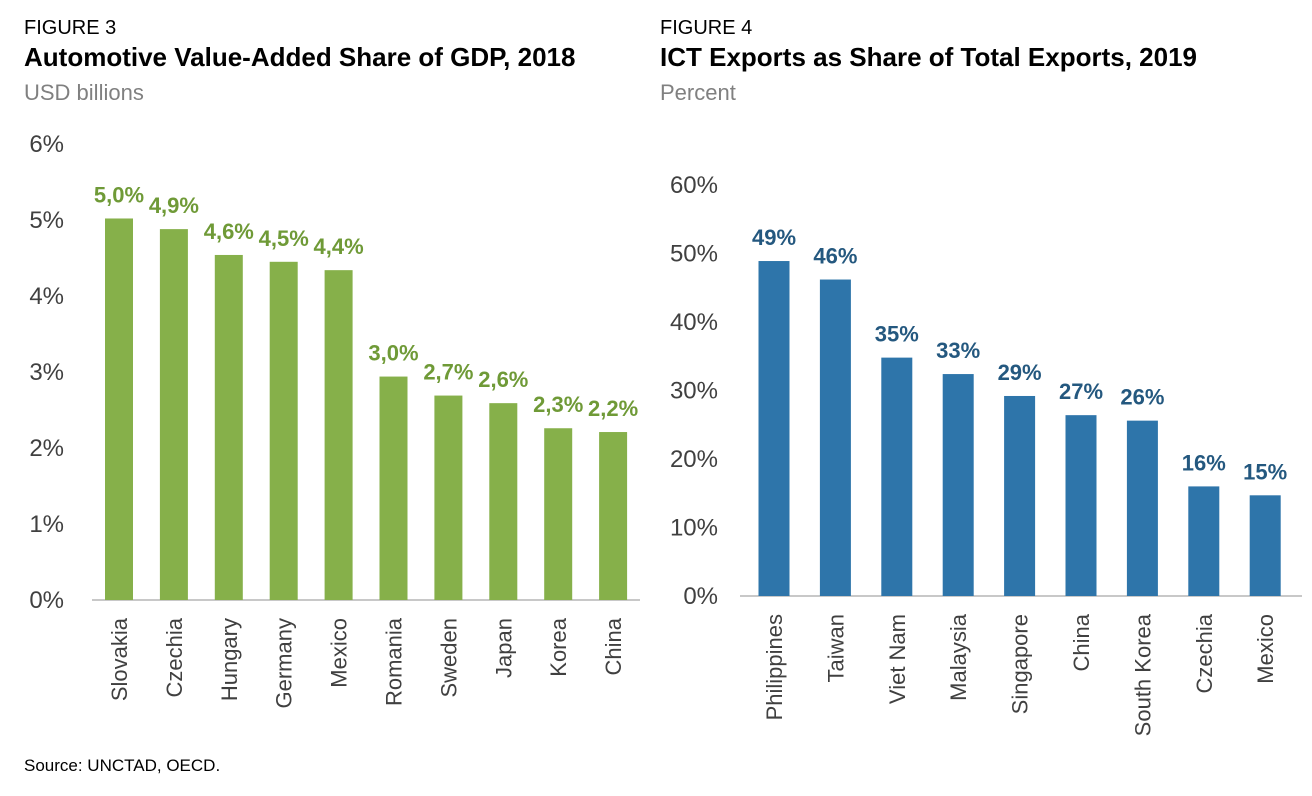 This screenshot has height=796, width=1312. Describe the element at coordinates (958, 350) in the screenshot. I see `fig4-data-label: 33%` at that location.